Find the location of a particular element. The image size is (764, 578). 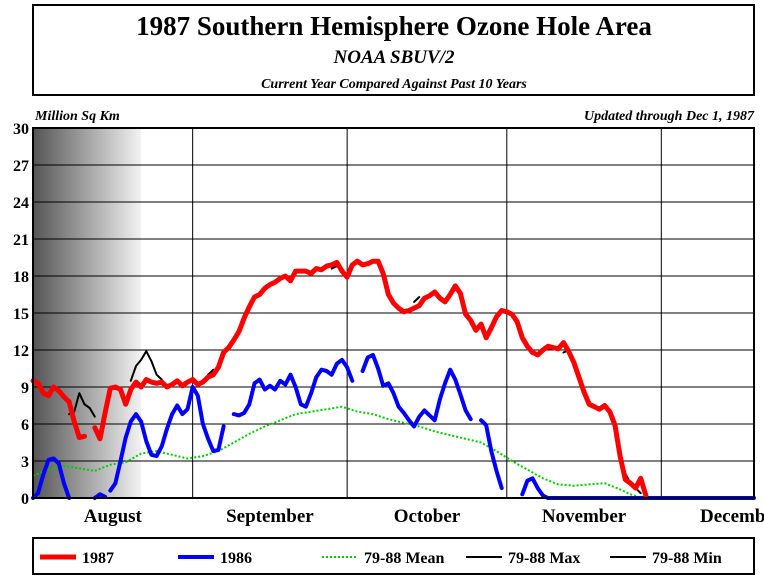

updated-note: Updated through Dec 1, 1987 is located at coordinates (669, 116).